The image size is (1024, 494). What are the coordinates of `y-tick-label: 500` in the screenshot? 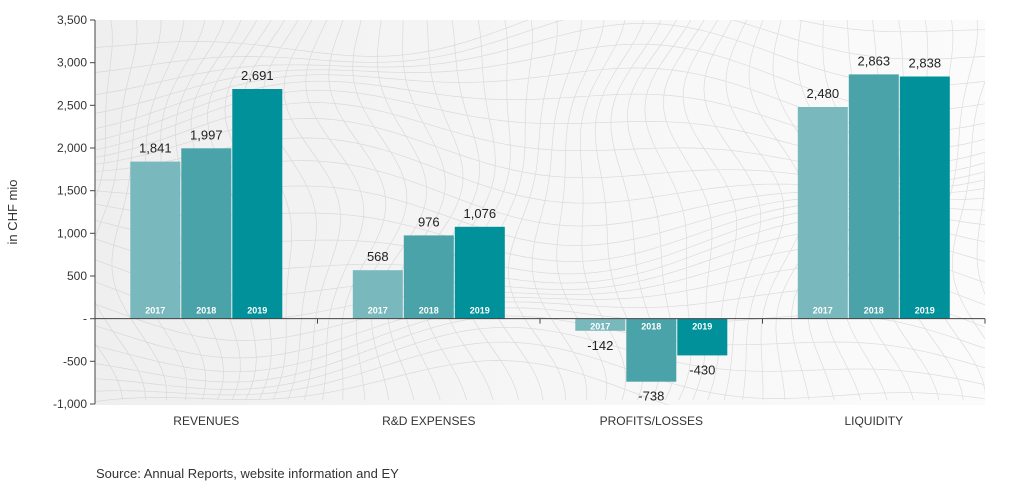 It's located at (77, 276).